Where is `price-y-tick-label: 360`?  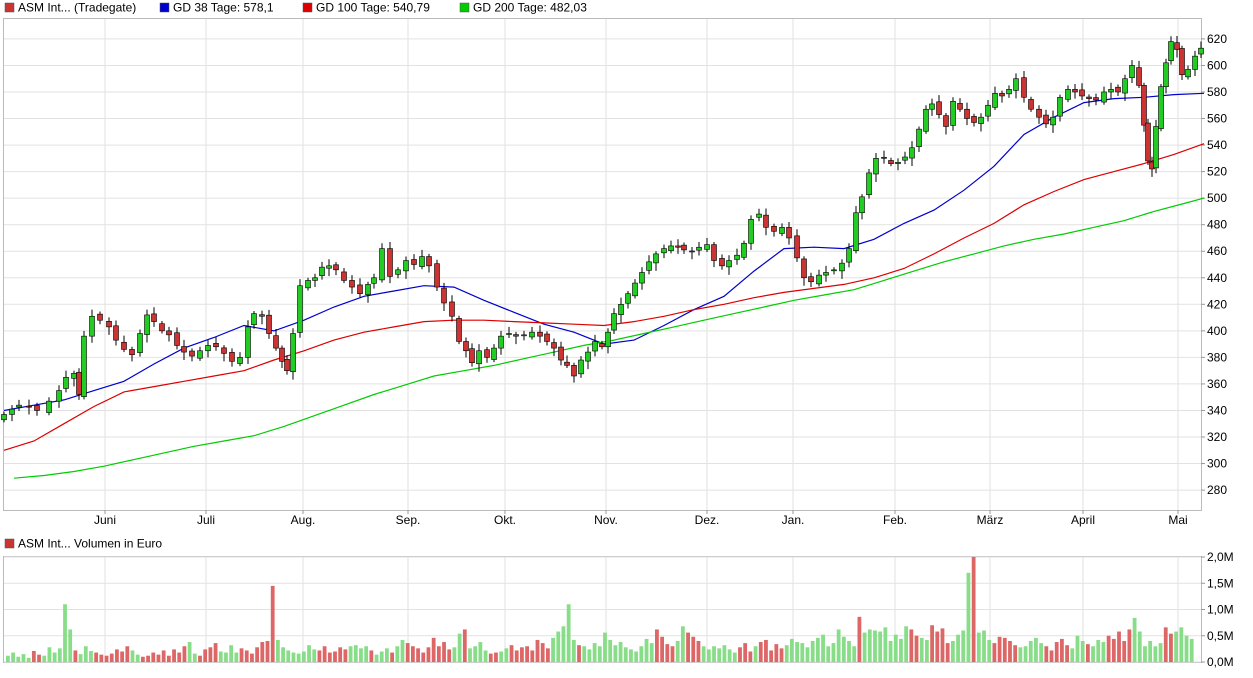
price-y-tick-label: 360 is located at coordinates (1217, 384).